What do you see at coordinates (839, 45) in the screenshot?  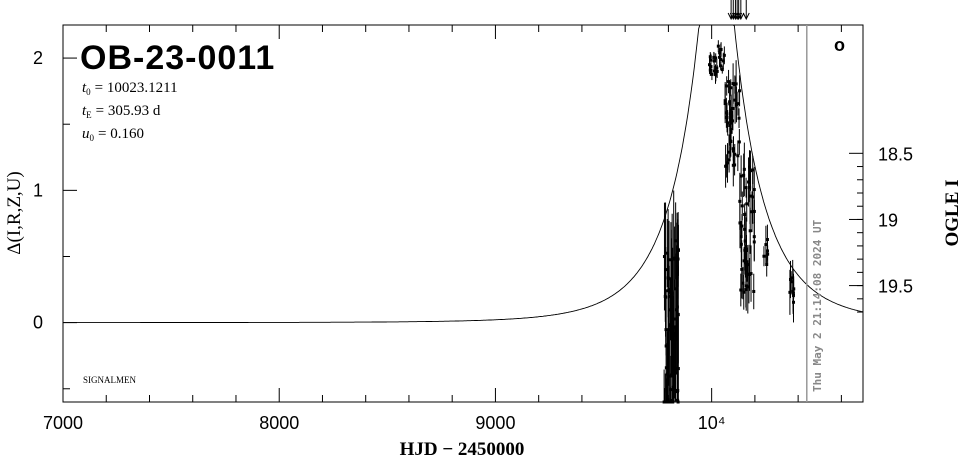 I see `legend-symbol: o` at bounding box center [839, 45].